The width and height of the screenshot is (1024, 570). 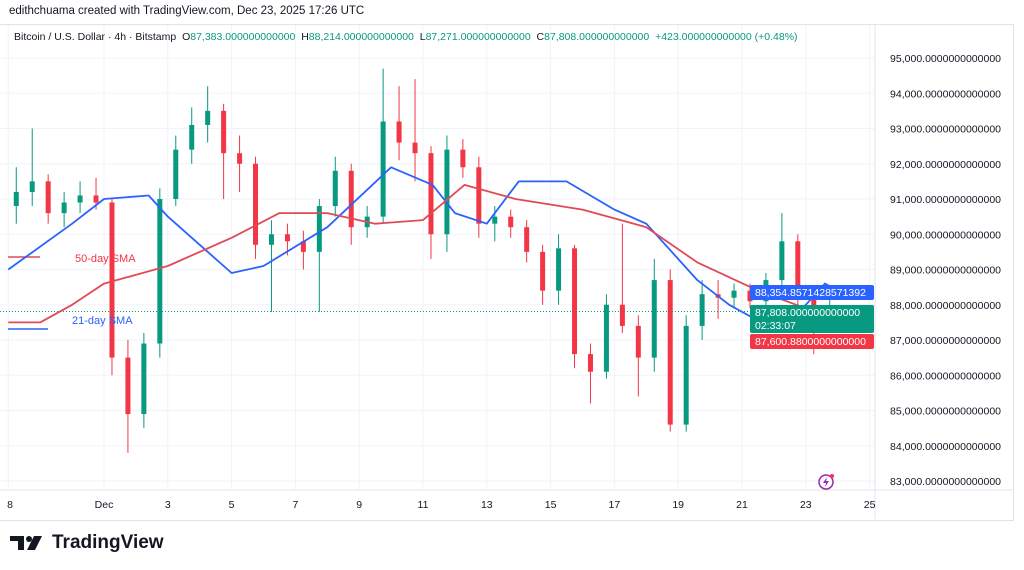 What do you see at coordinates (359, 505) in the screenshot?
I see `x-tick-label: 9` at bounding box center [359, 505].